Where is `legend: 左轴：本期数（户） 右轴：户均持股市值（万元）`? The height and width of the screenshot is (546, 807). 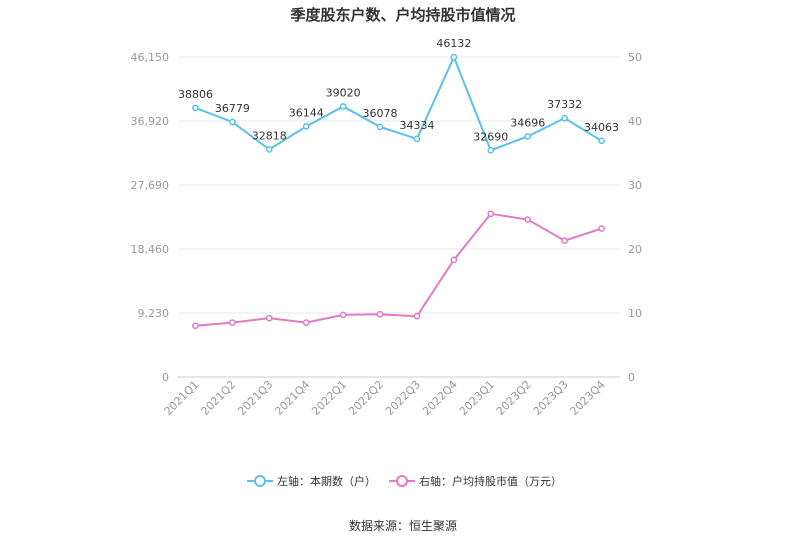 legend: 左轴：本期数（户） 右轴：户均持股市值（万元） is located at coordinates (404, 481).